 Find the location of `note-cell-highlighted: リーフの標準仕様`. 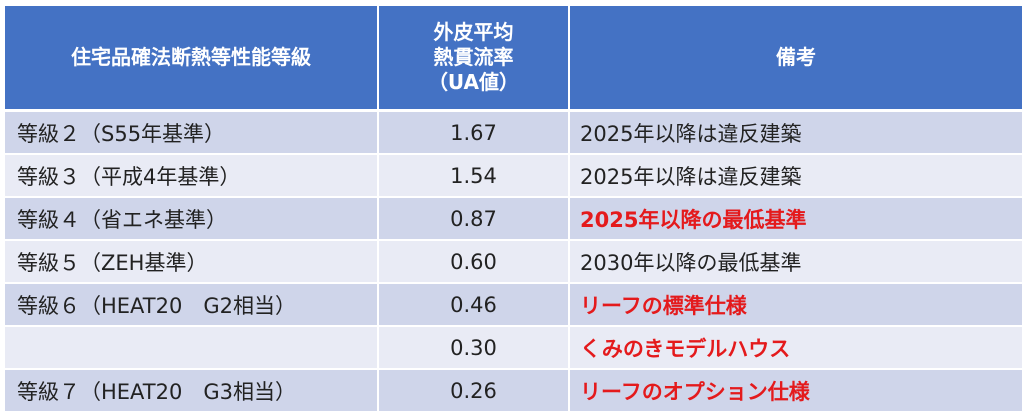

note-cell-highlighted: リーフの標準仕様 is located at coordinates (795, 305).